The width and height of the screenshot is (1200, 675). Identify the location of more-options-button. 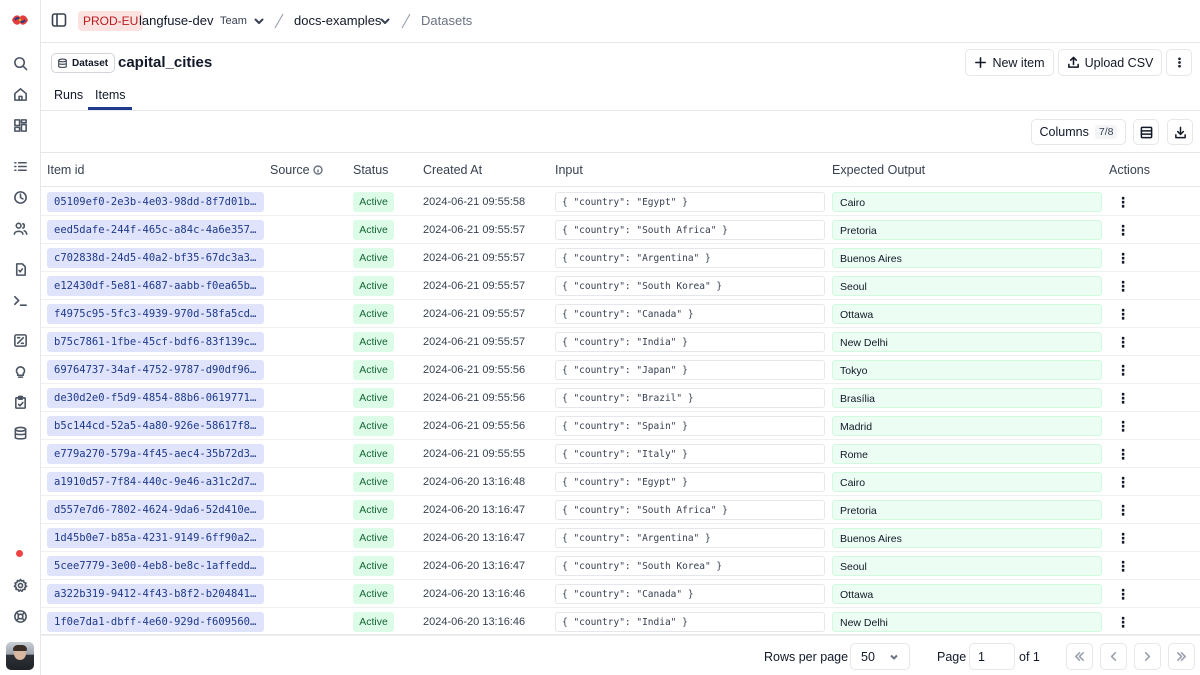
(1179, 62).